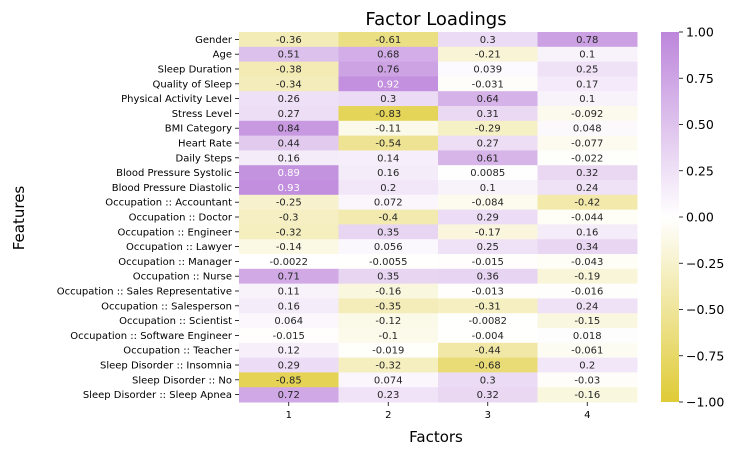 This screenshot has height=456, width=740. I want to click on cell-value-label: -0.015, so click(289, 336).